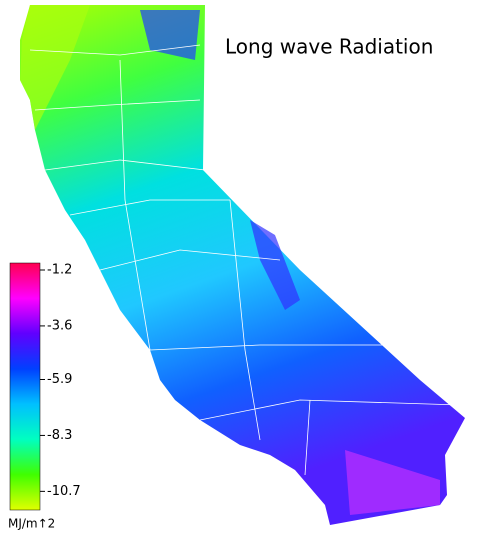 The width and height of the screenshot is (500, 550). I want to click on colorbar-tick-label: -1.2, so click(59, 269).